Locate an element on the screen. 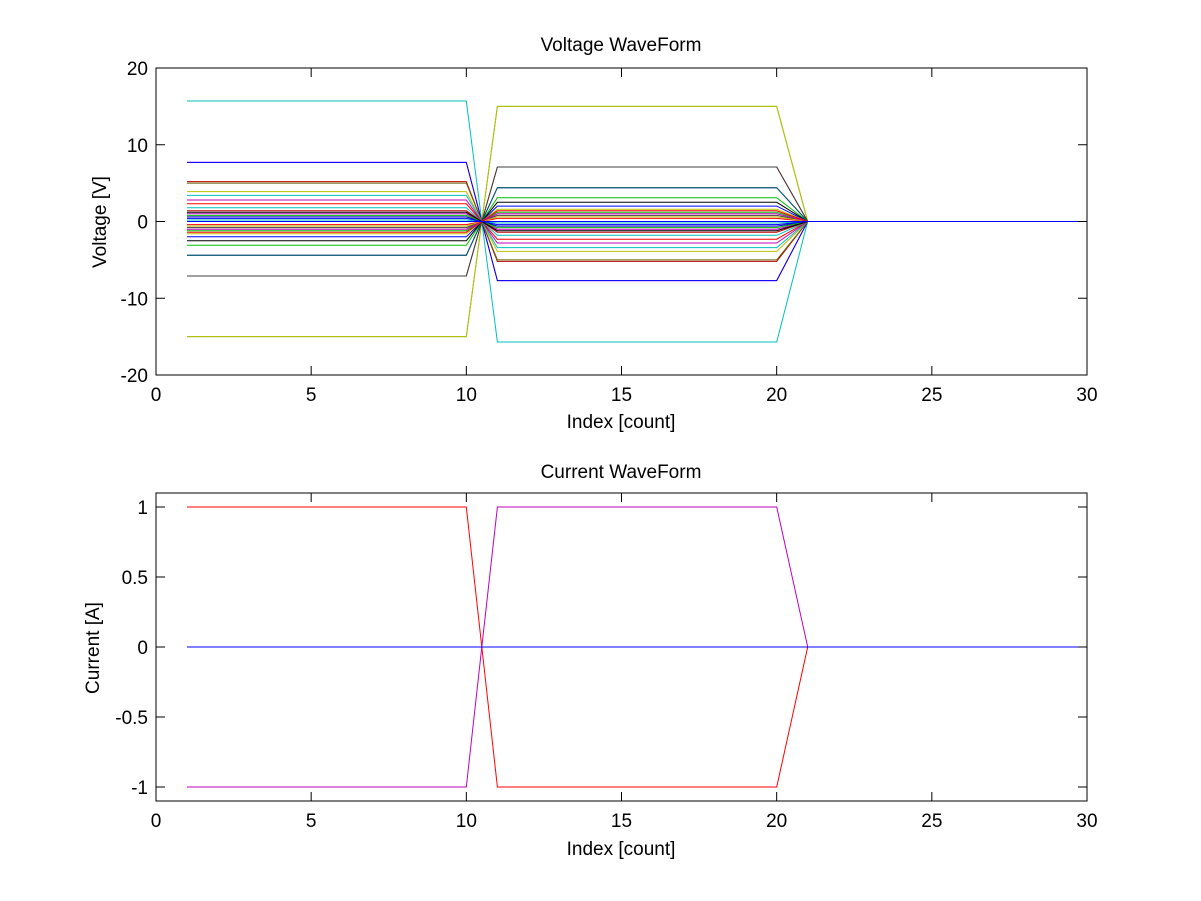  current-plot-title: Current WaveForm is located at coordinates (621, 472).